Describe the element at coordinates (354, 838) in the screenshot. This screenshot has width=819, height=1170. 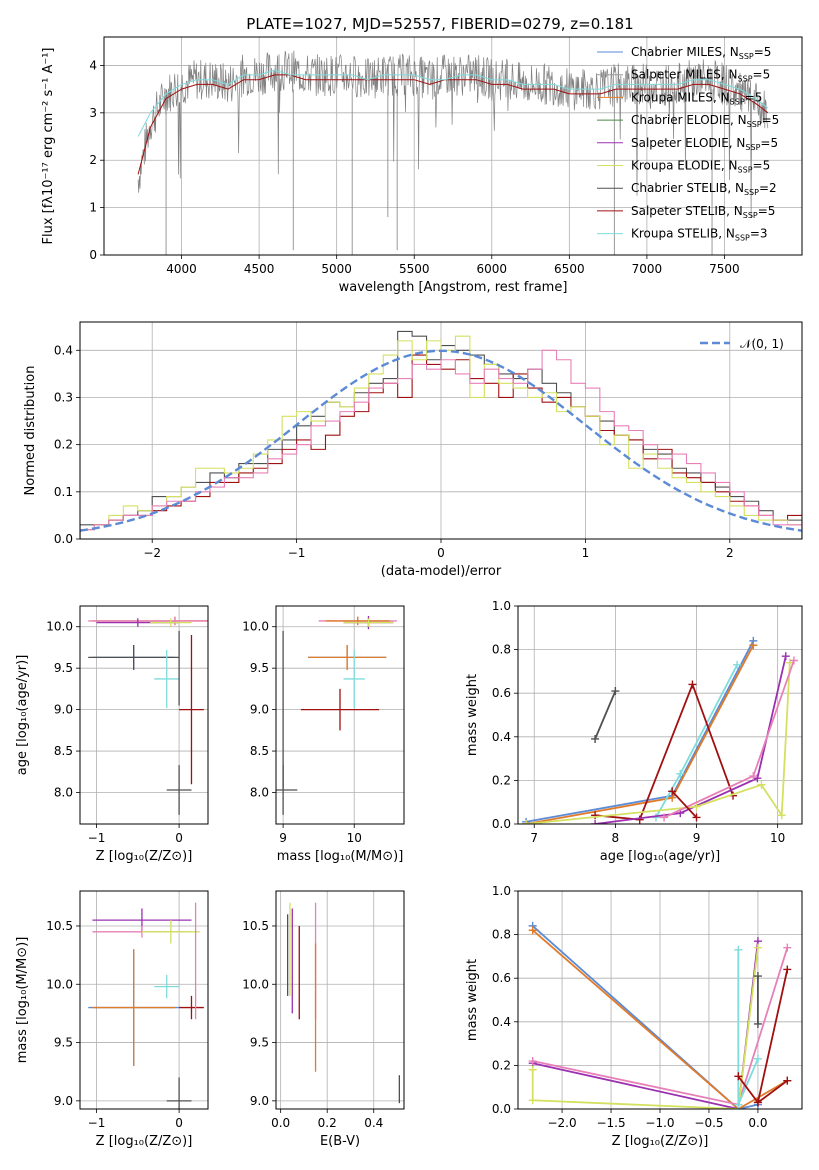
I see `x-tick-label: 10` at that location.